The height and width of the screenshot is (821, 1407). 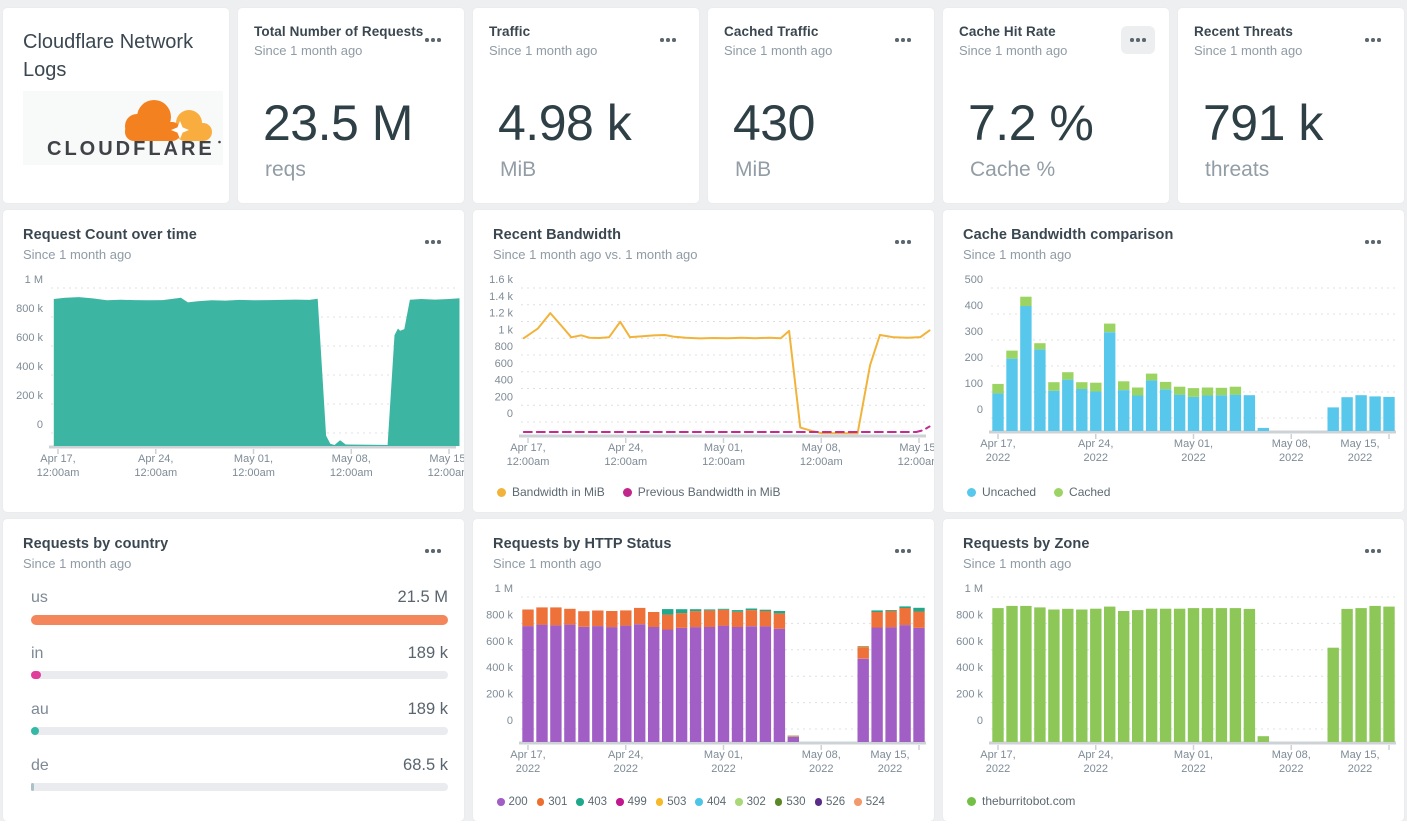 What do you see at coordinates (1026, 544) in the screenshot?
I see `panel-title: Requests by Zone` at bounding box center [1026, 544].